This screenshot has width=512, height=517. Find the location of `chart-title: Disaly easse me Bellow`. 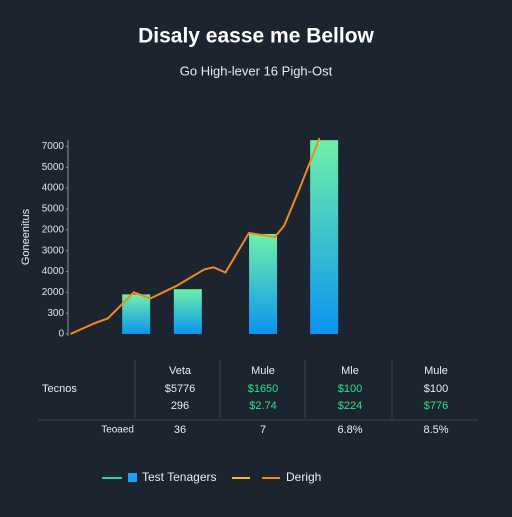

chart-title: Disaly easse me Bellow is located at coordinates (256, 36).